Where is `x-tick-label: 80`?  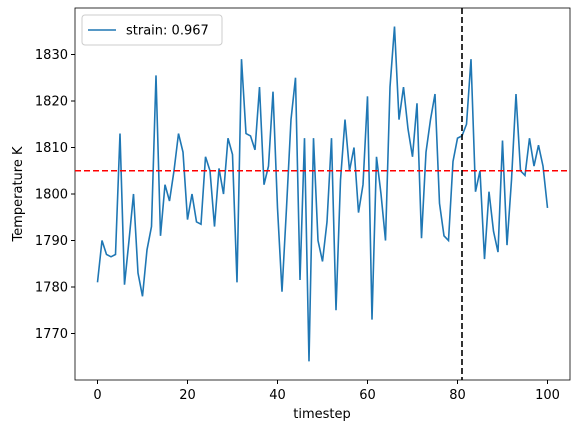 x-tick-label: 80 is located at coordinates (457, 395).